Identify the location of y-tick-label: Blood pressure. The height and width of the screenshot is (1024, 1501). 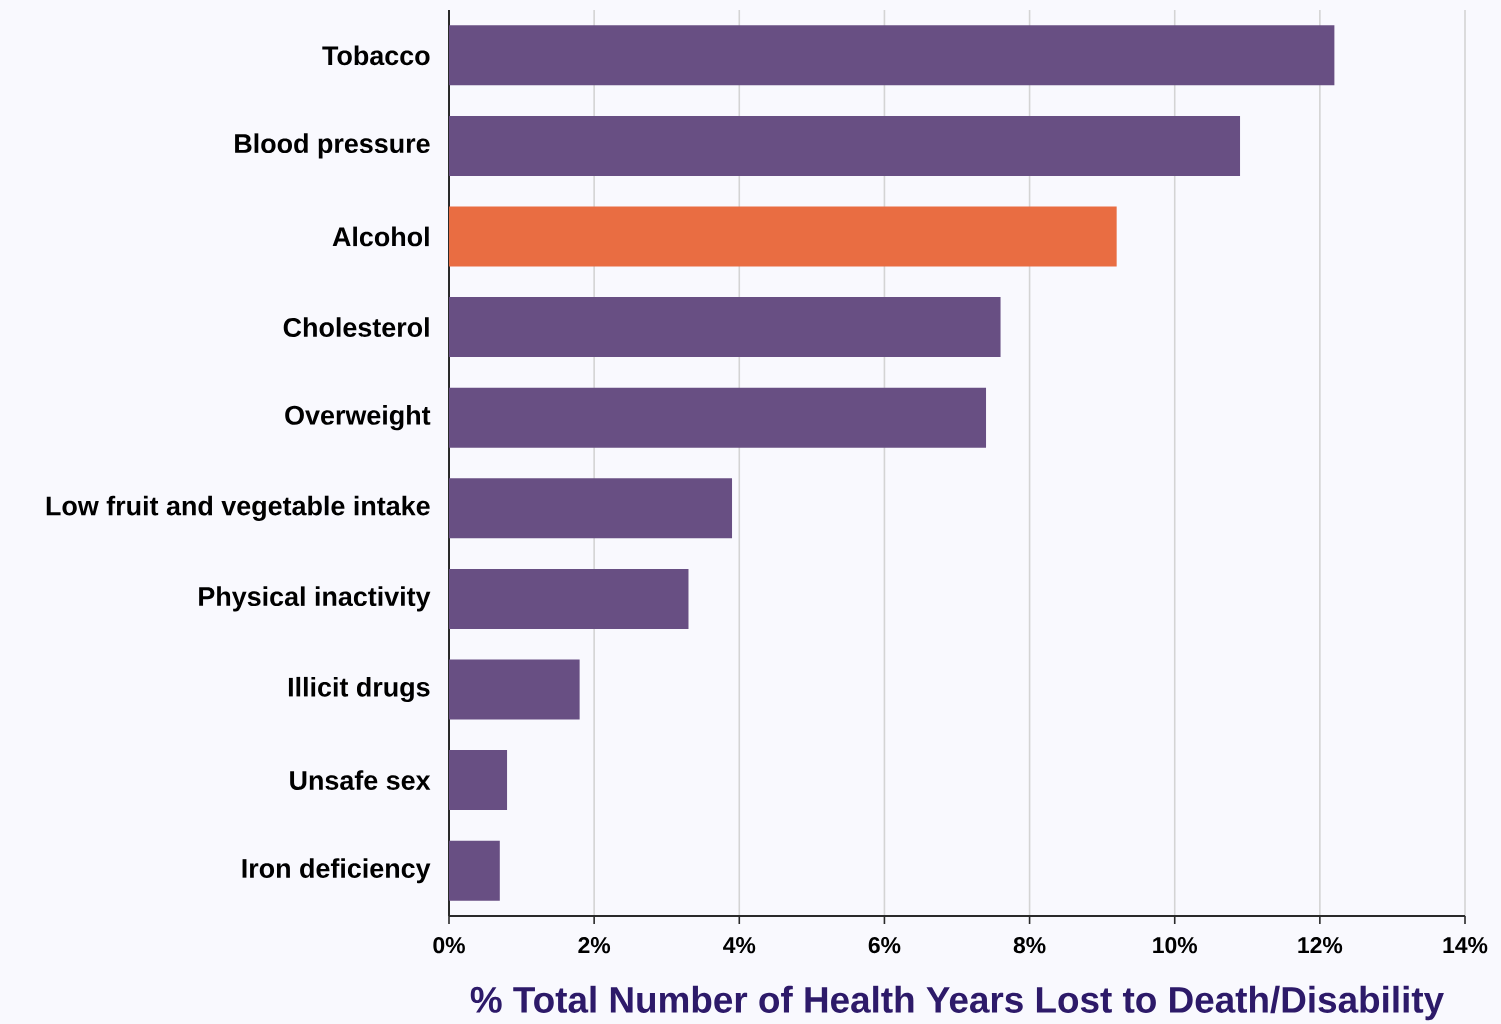
(332, 146).